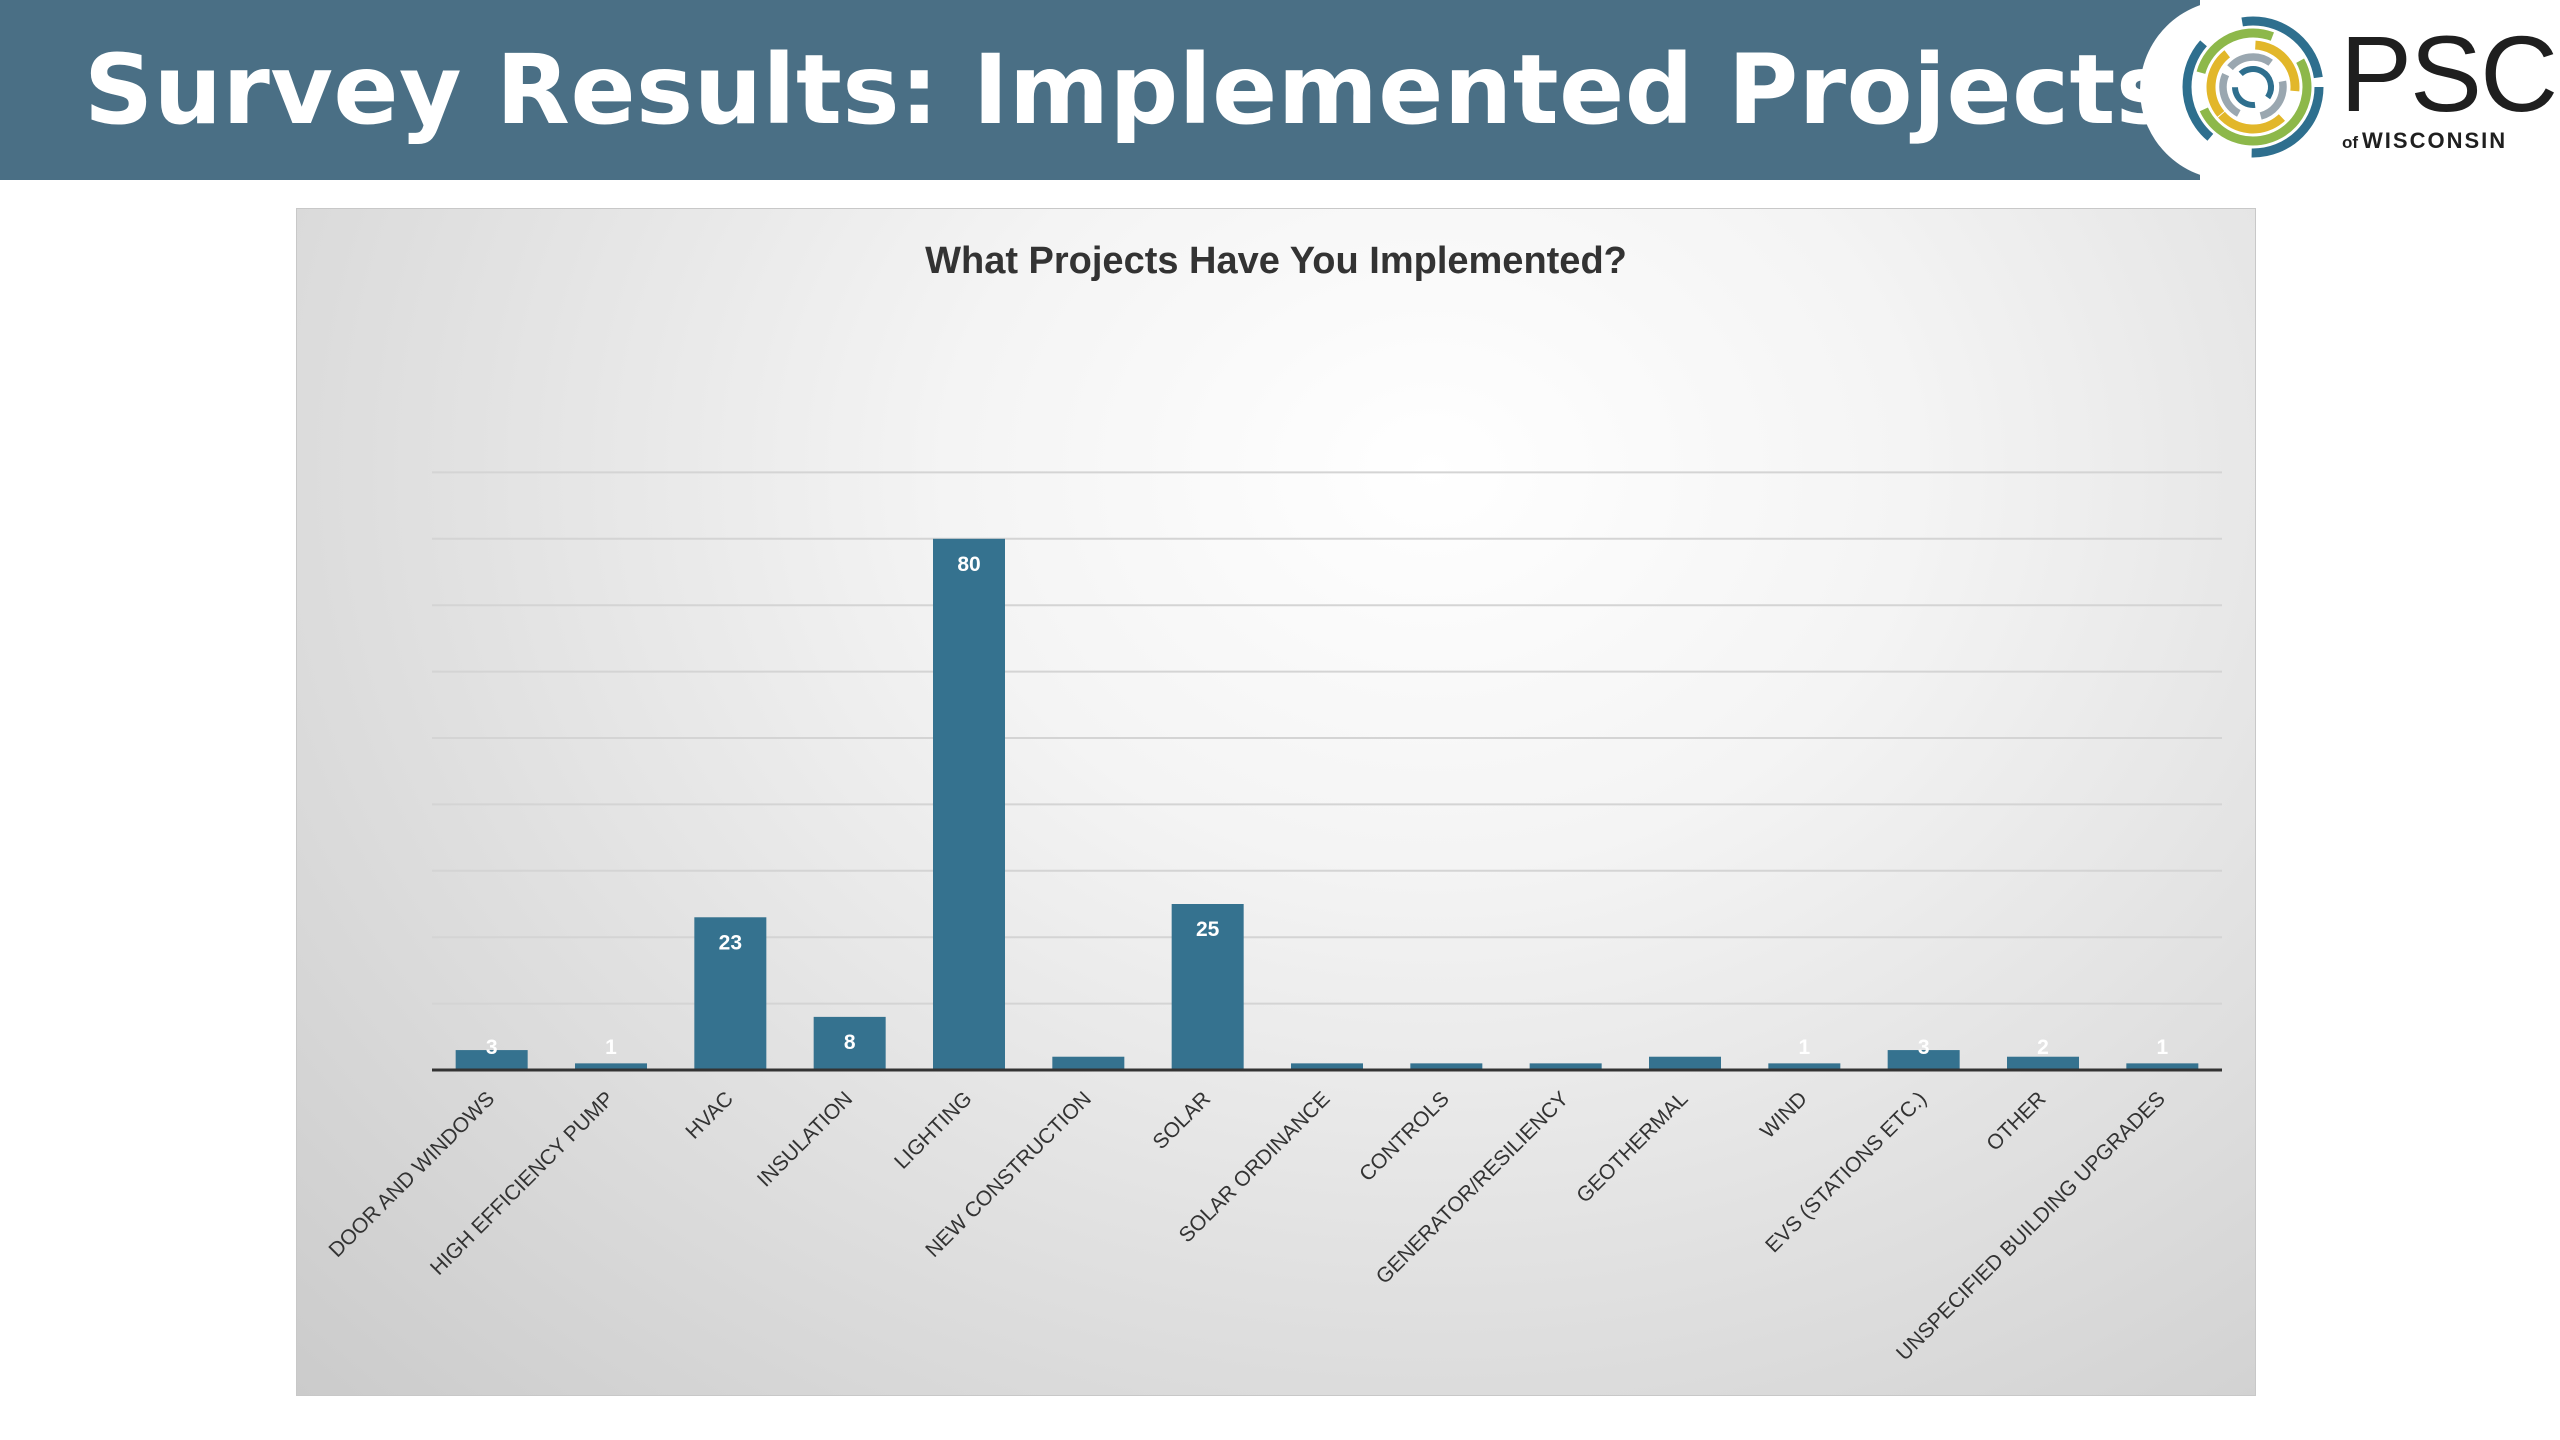  I want to click on chart-title: What Projects Have You Implemented?, so click(1276, 261).